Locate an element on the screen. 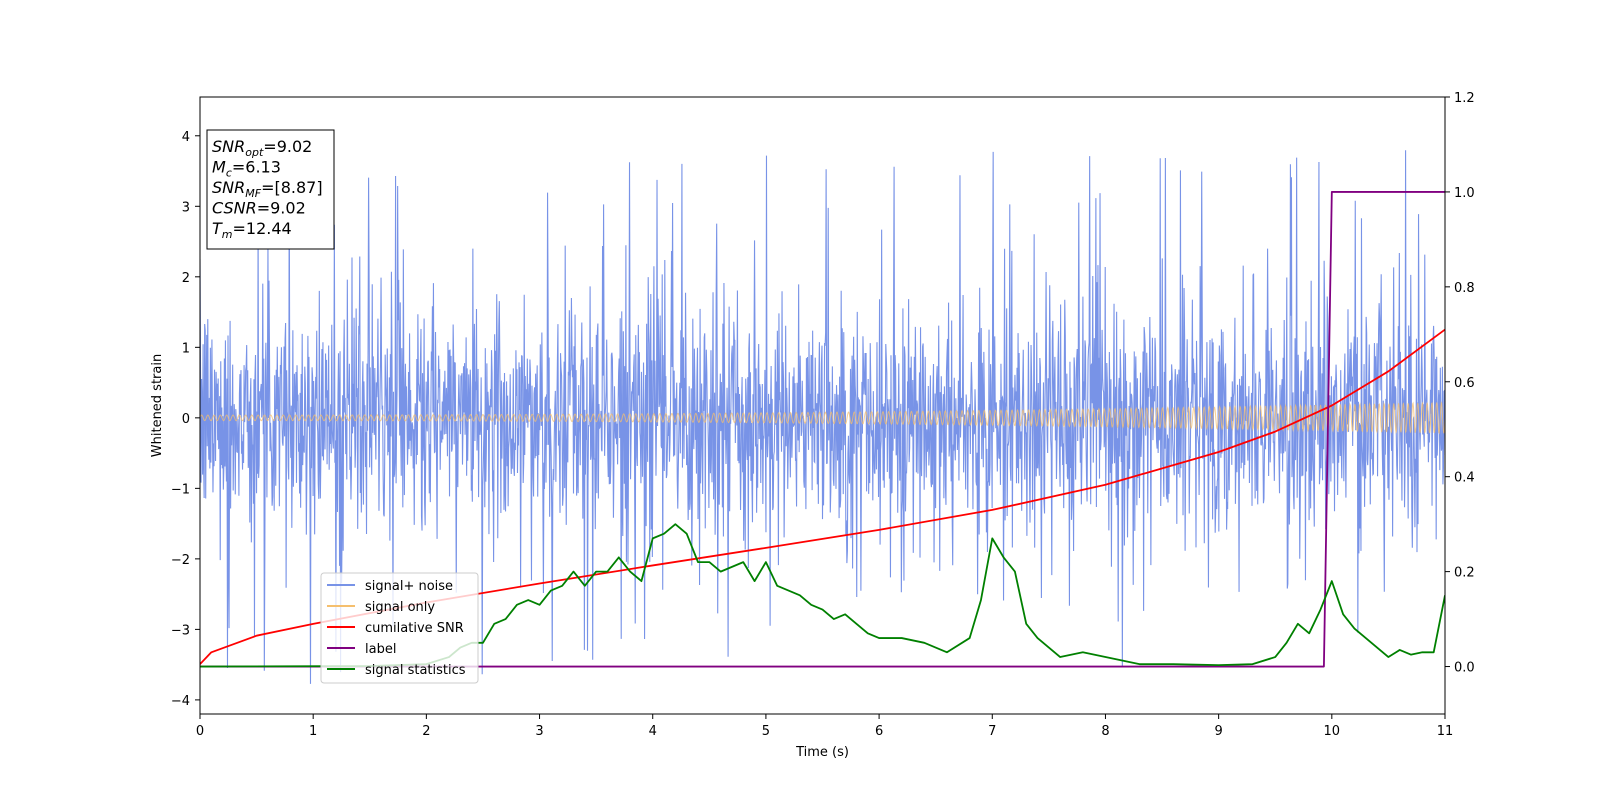 The image size is (1600, 800). y-tick-label: 3 is located at coordinates (186, 207).